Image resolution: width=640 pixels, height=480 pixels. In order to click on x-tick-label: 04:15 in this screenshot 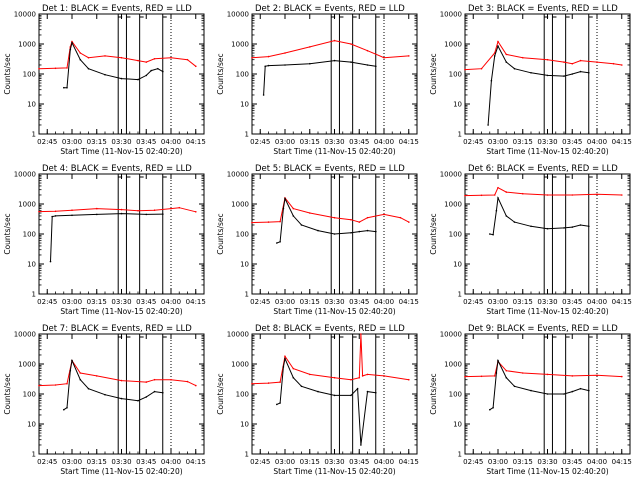, I will do `click(622, 302)`.